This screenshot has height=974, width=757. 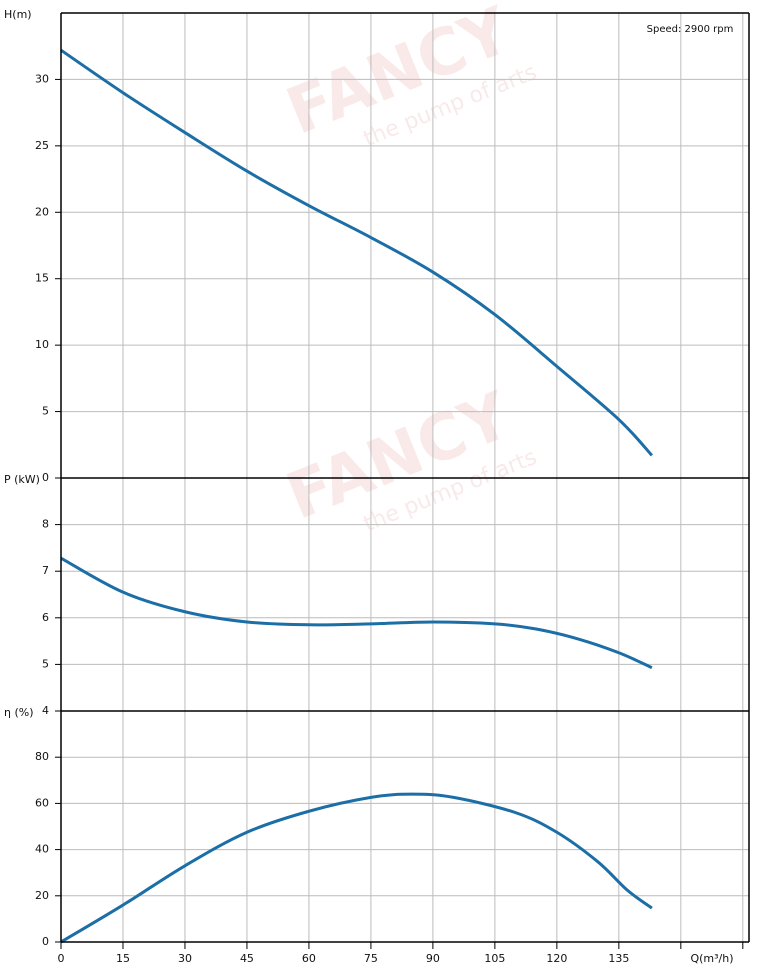 What do you see at coordinates (45, 617) in the screenshot?
I see `y-tick-label: 6` at bounding box center [45, 617].